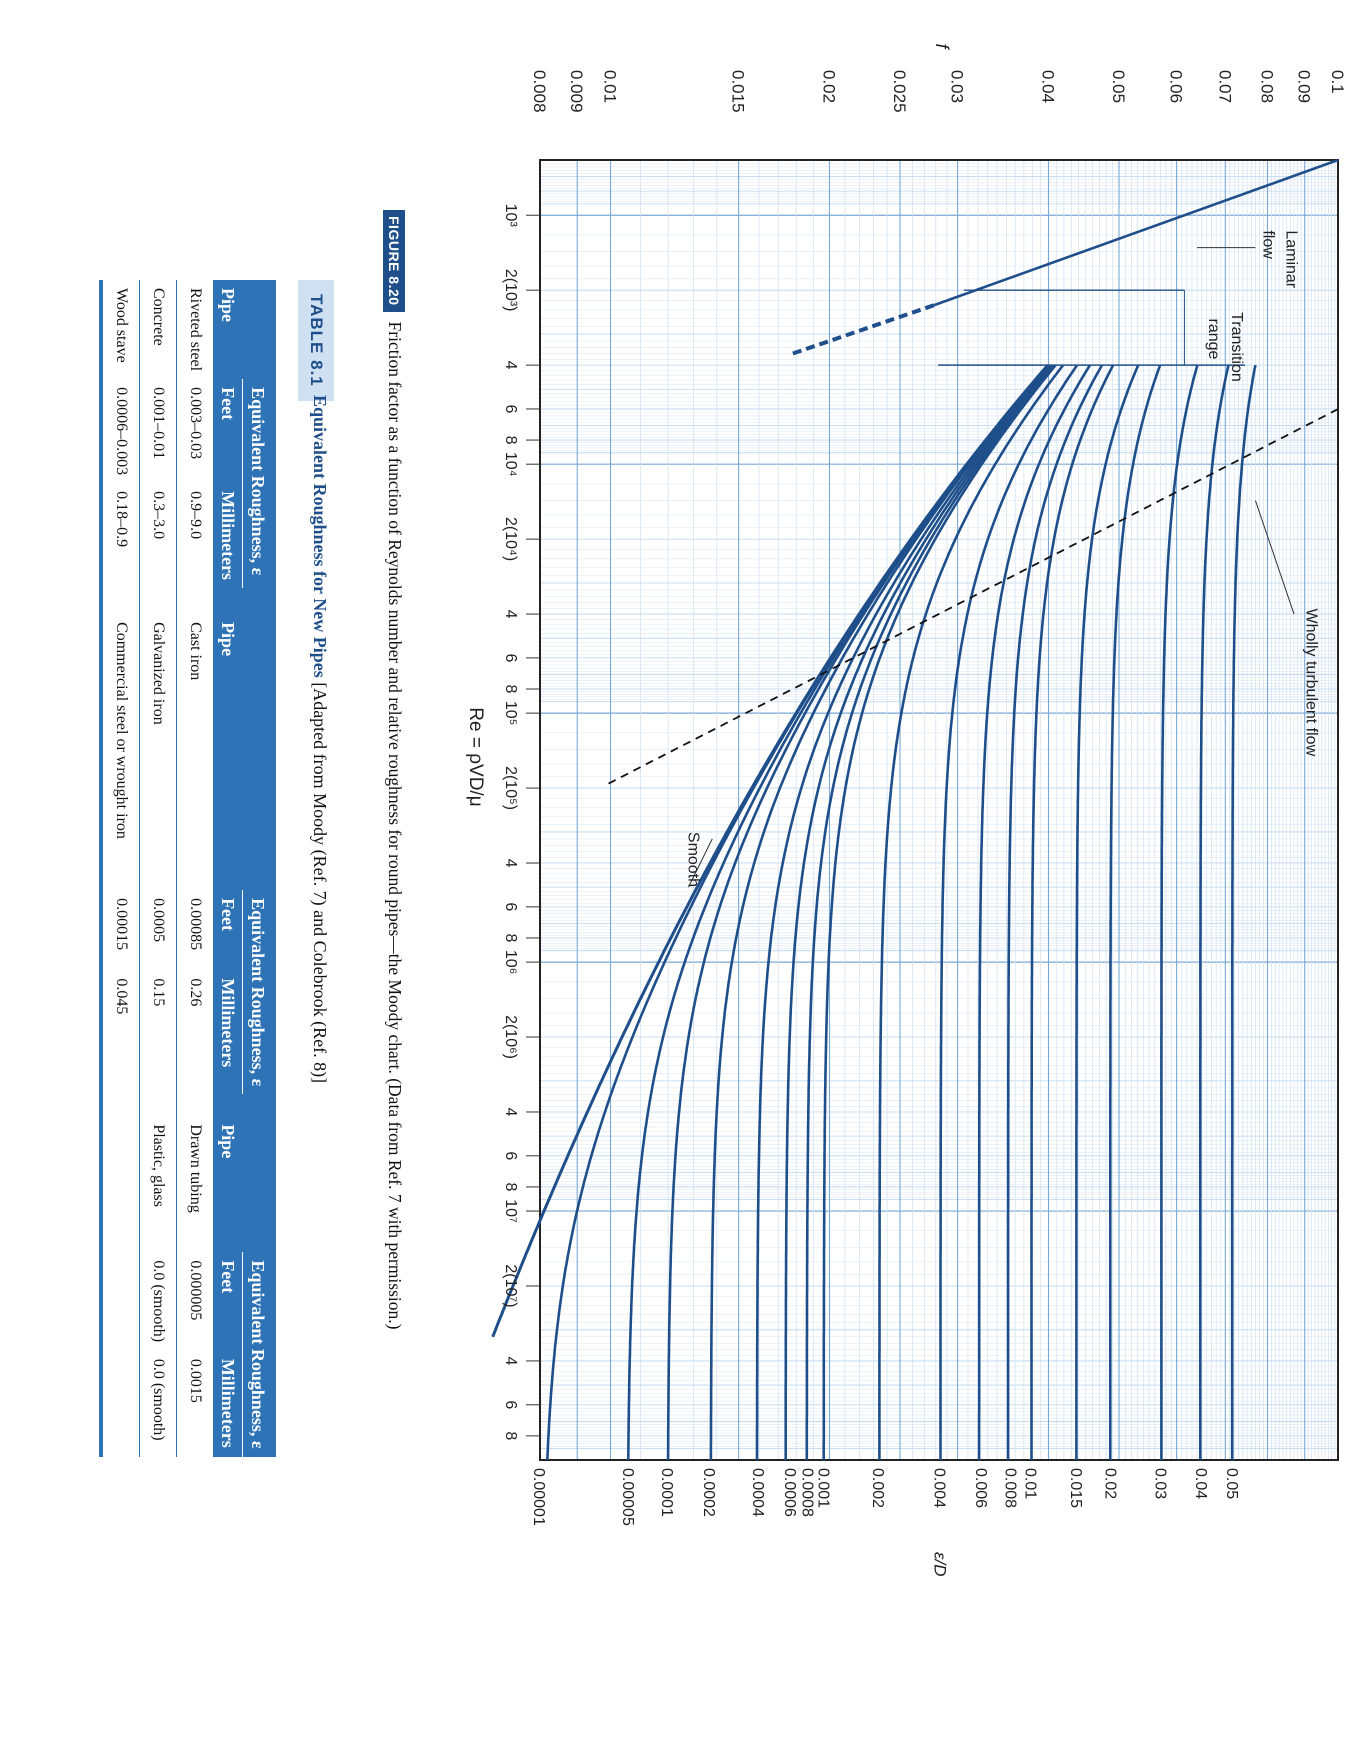 This screenshot has width=1360, height=1747. Describe the element at coordinates (194, 1173) in the screenshot. I see `cell-pipe: Drawn tubing` at that location.